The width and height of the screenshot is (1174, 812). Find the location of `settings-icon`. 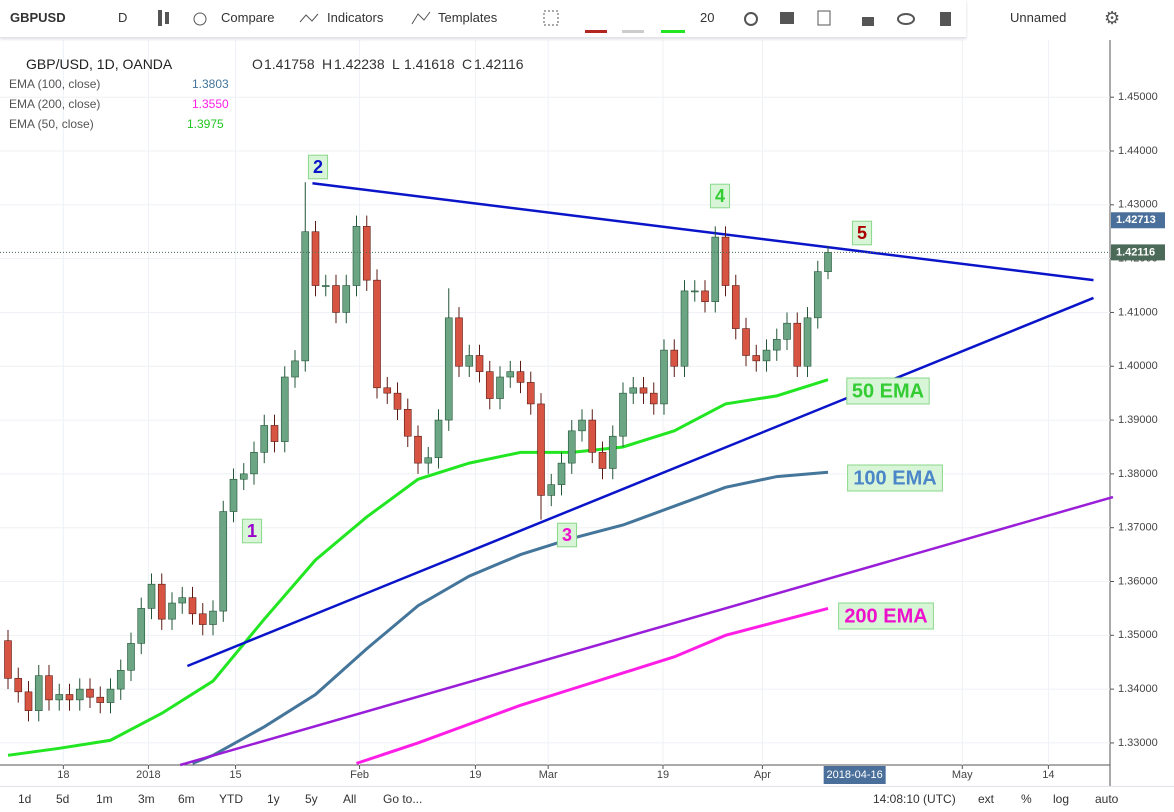

settings-icon is located at coordinates (751, 19).